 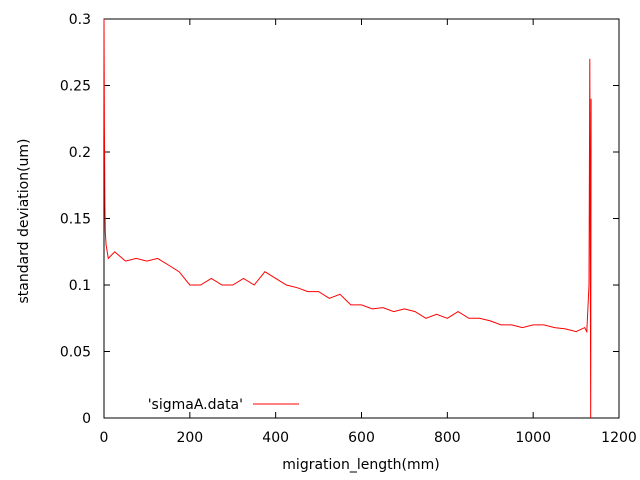 What do you see at coordinates (104, 438) in the screenshot?
I see `x-tick-label: 0` at bounding box center [104, 438].